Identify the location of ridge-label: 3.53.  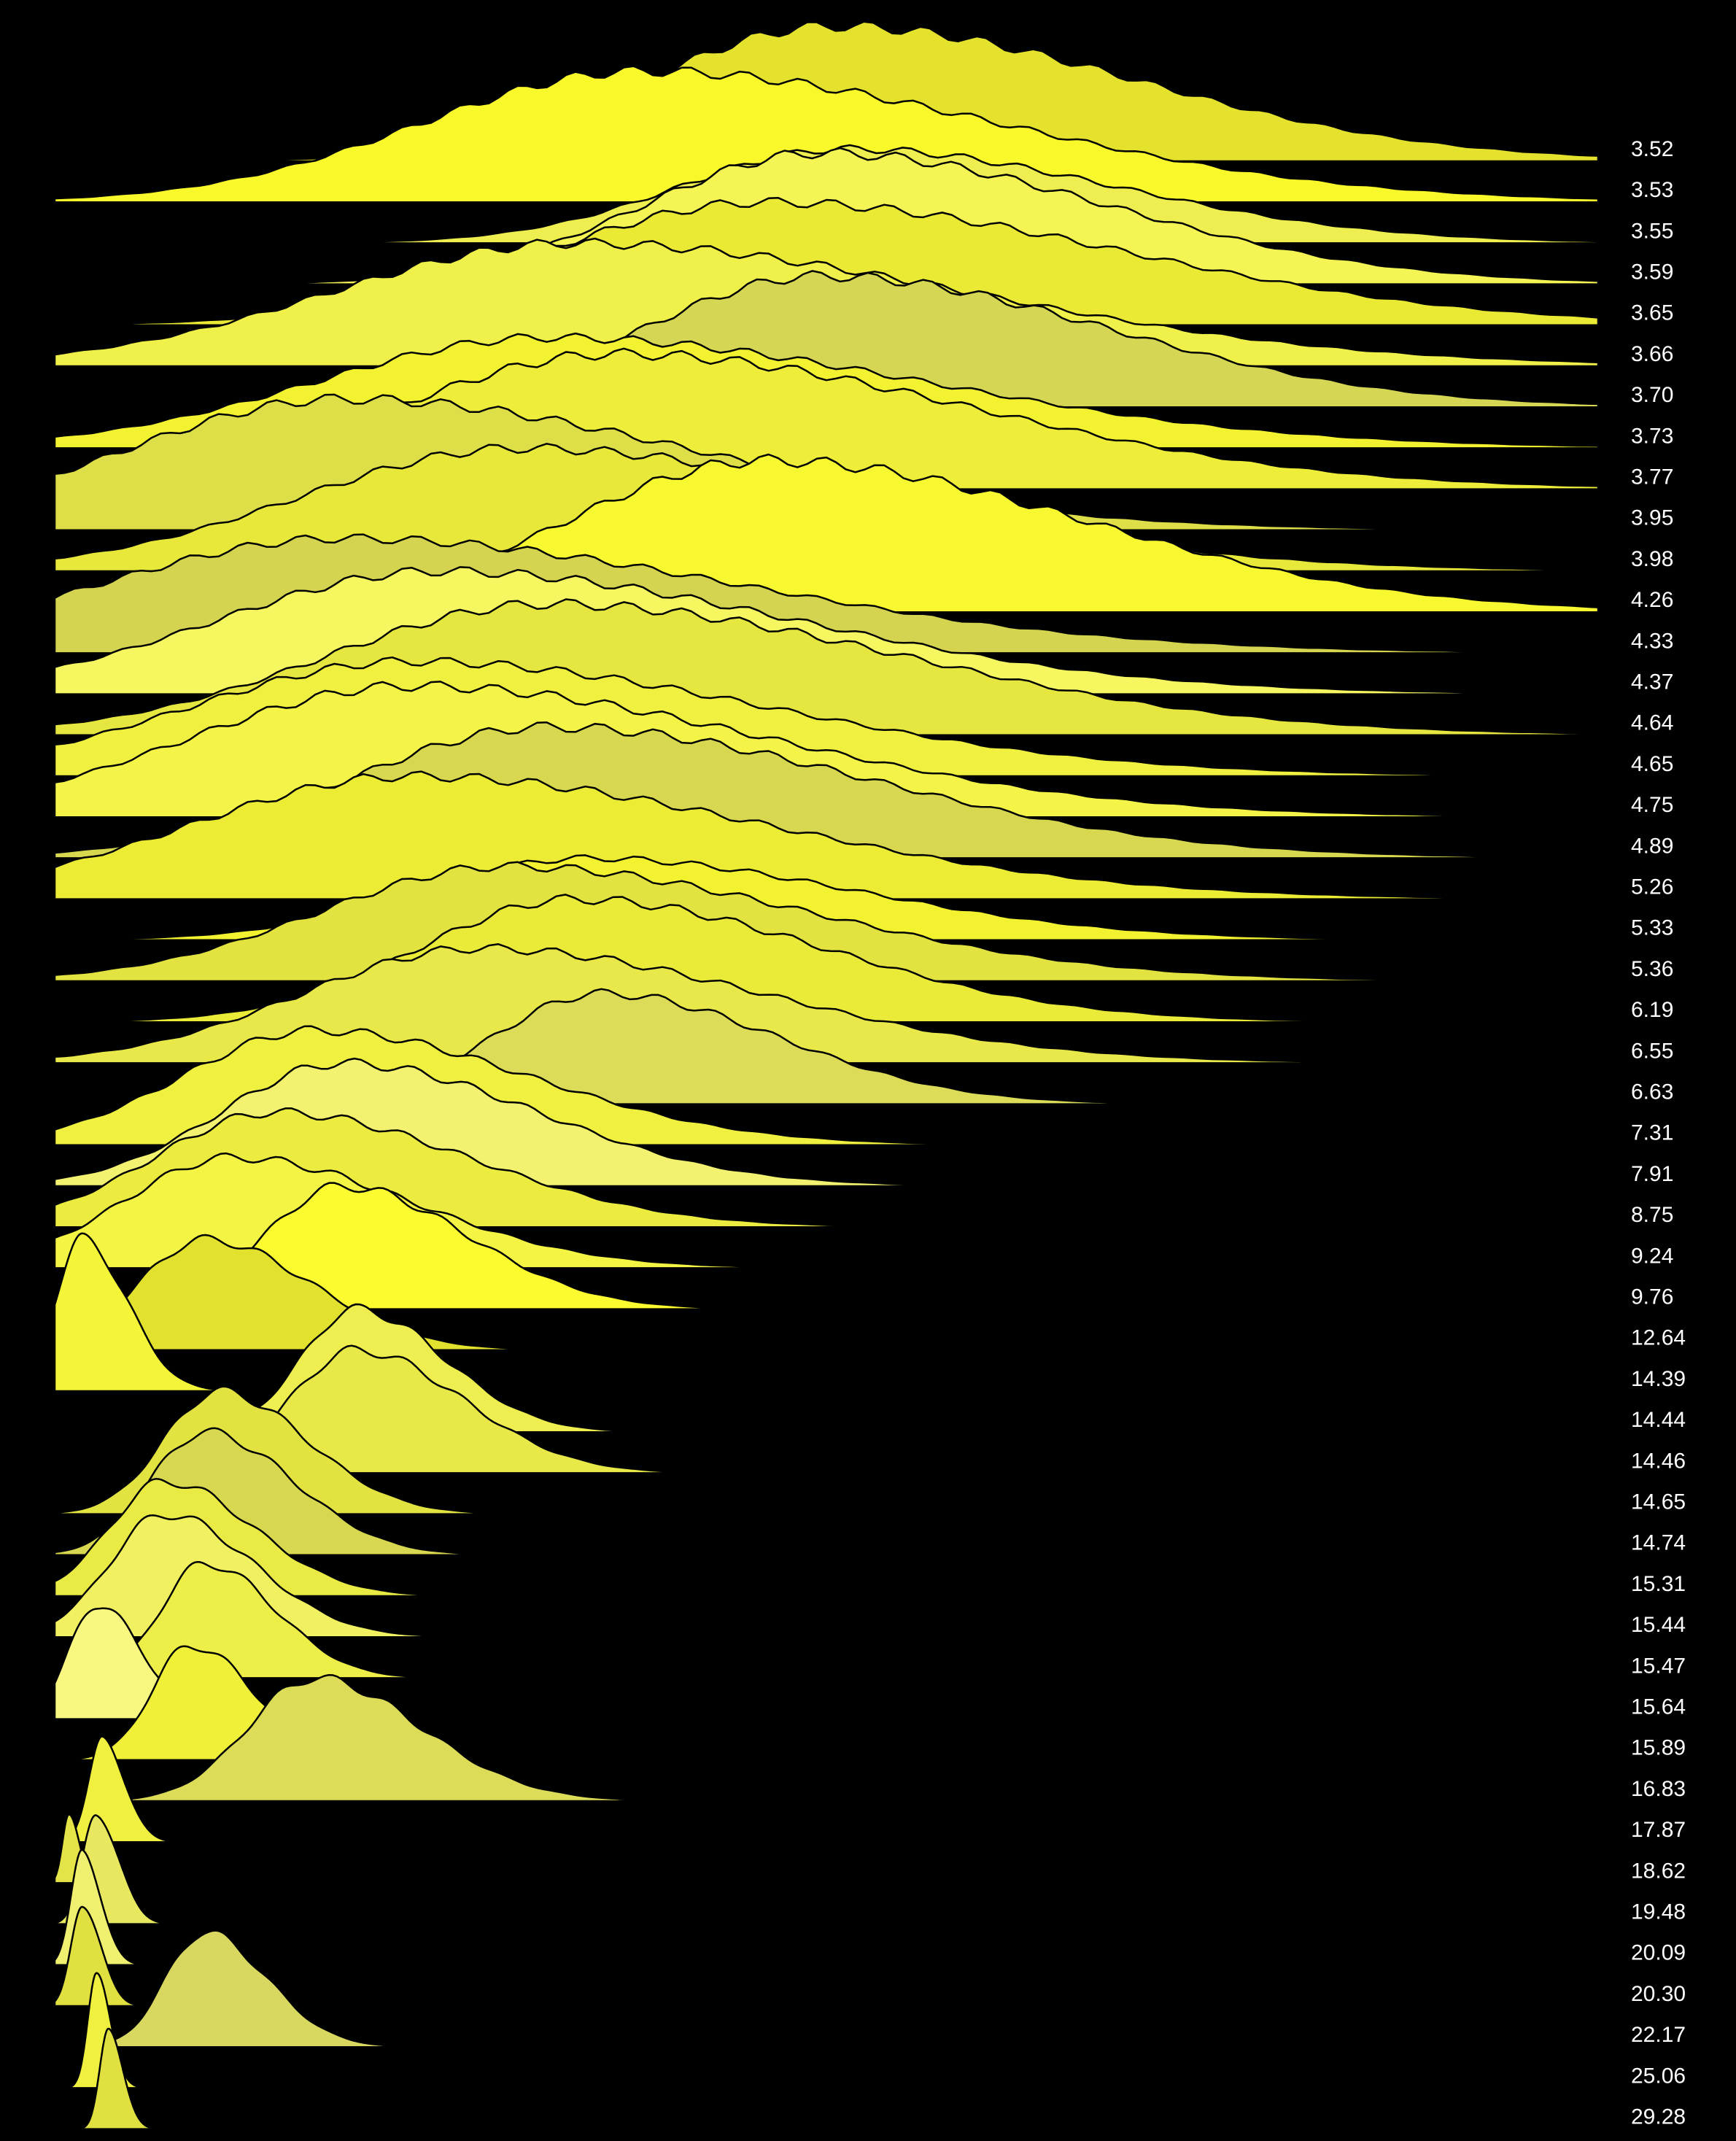
(1652, 190).